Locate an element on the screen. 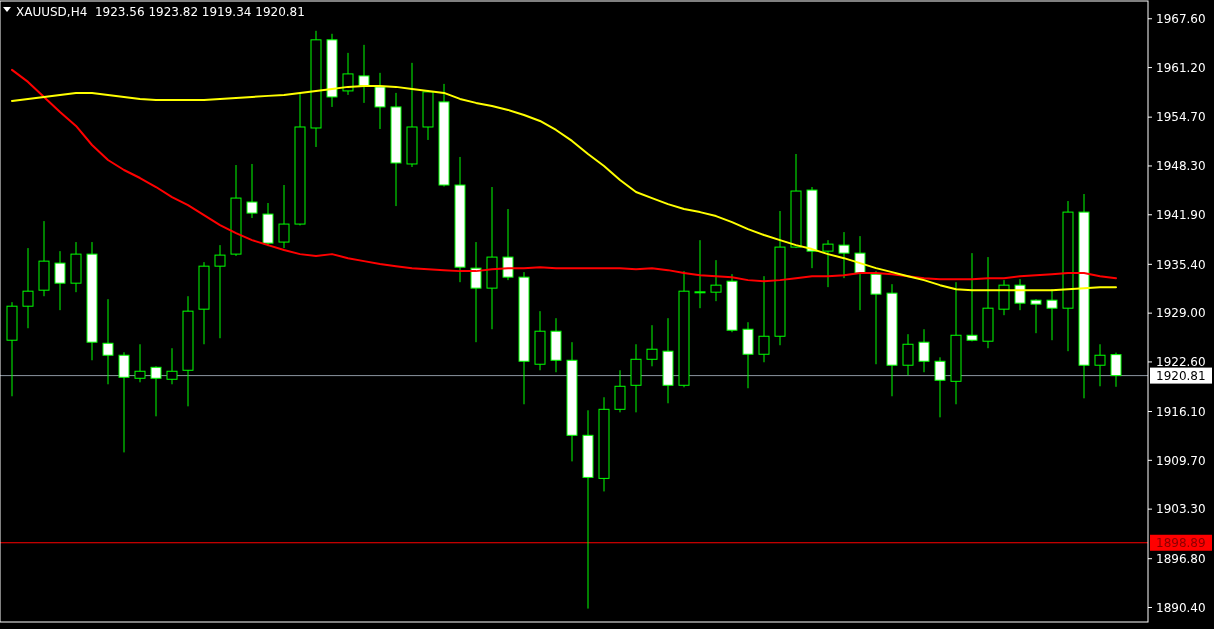 The width and height of the screenshot is (1214, 629). ref-line-label: 1898.89 is located at coordinates (1181, 542).